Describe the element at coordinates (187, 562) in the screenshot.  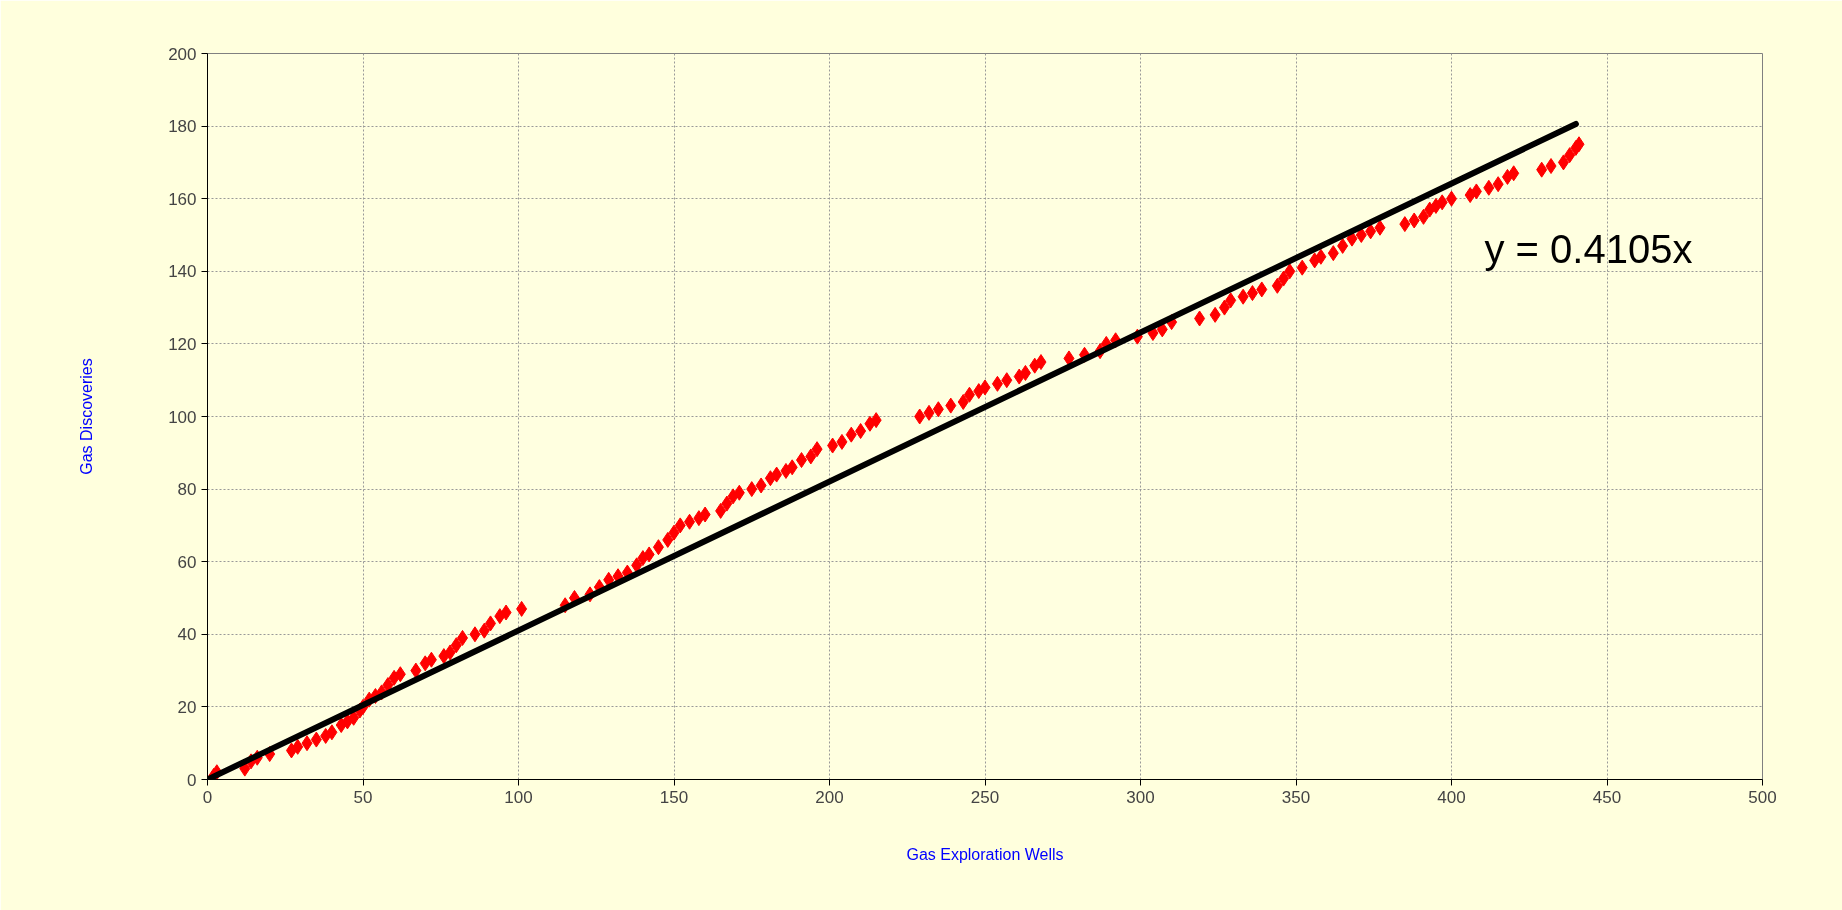
I see `y-tick-label: 60` at that location.